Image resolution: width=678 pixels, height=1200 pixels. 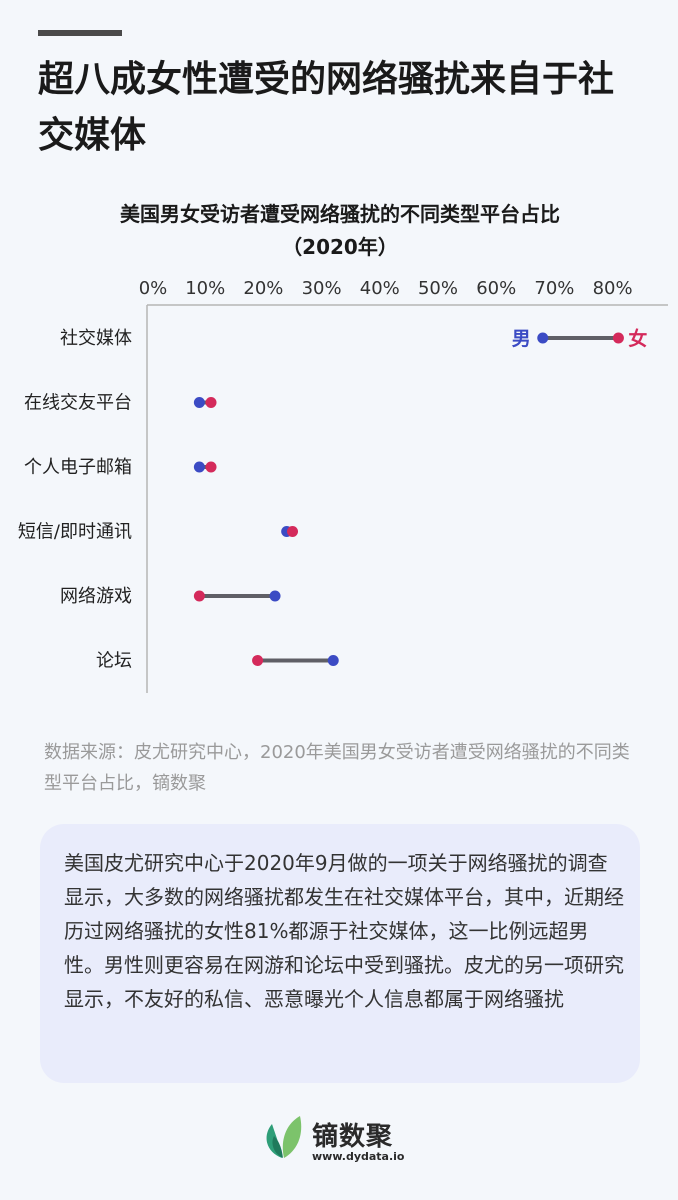 I want to click on category-label: 短信/即时通讯, so click(x=75, y=532).